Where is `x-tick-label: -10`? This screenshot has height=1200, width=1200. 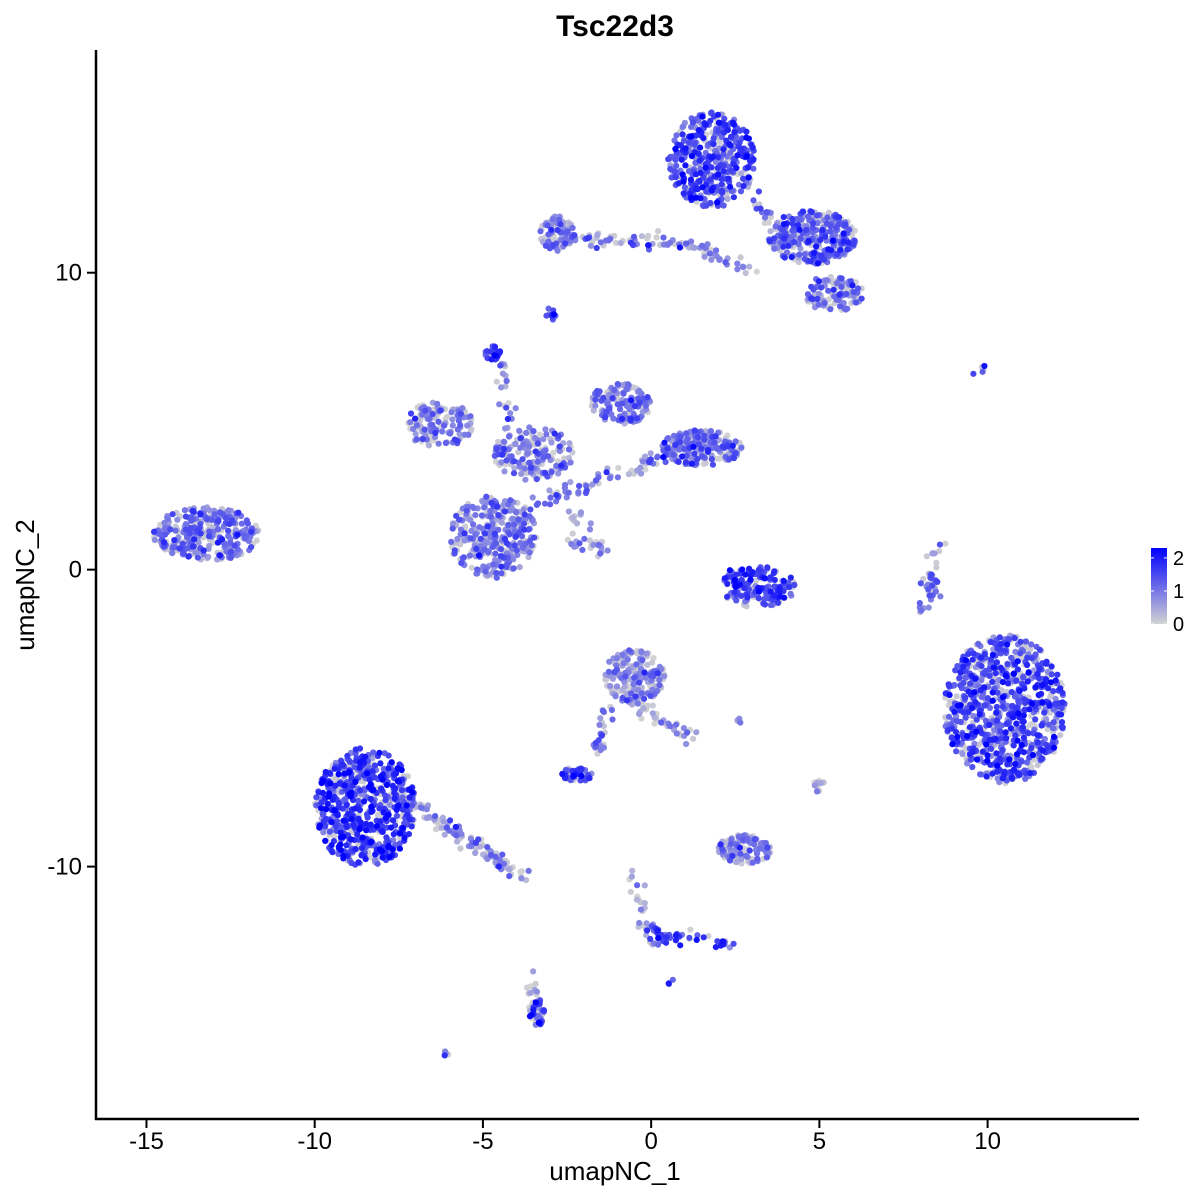 x-tick-label: -10 is located at coordinates (314, 1141).